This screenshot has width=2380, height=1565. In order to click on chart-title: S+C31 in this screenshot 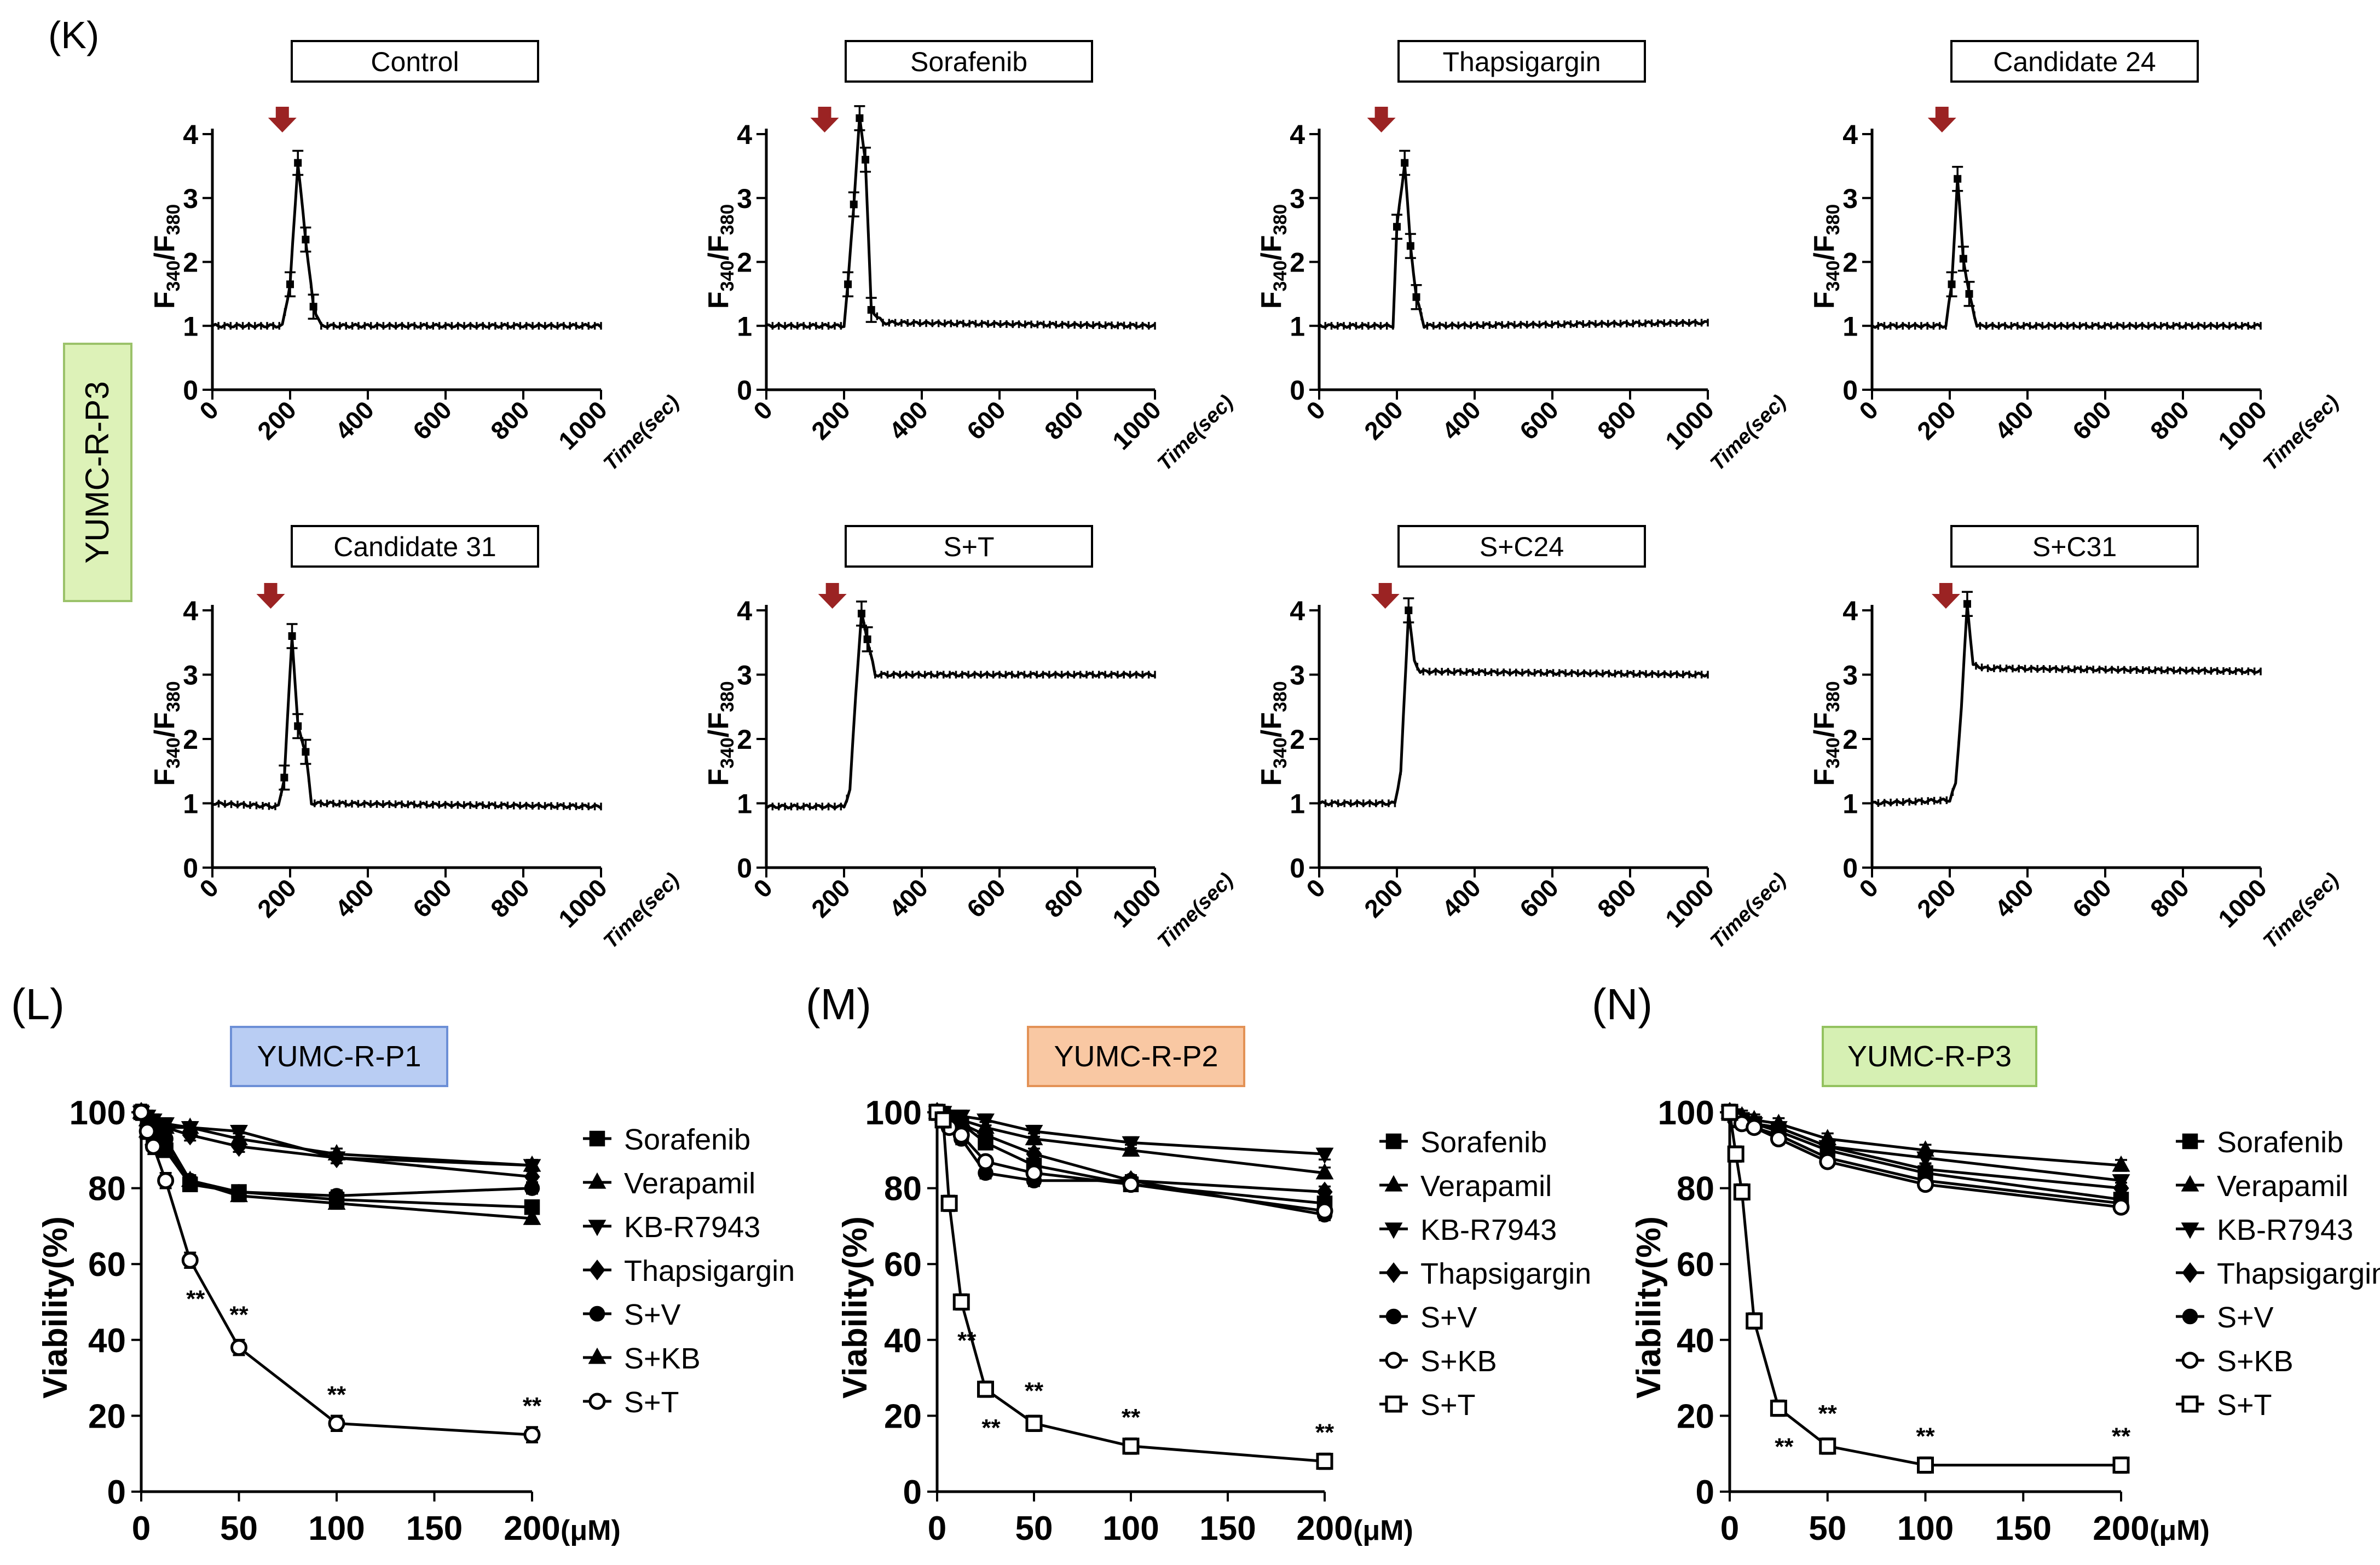, I will do `click(2074, 547)`.